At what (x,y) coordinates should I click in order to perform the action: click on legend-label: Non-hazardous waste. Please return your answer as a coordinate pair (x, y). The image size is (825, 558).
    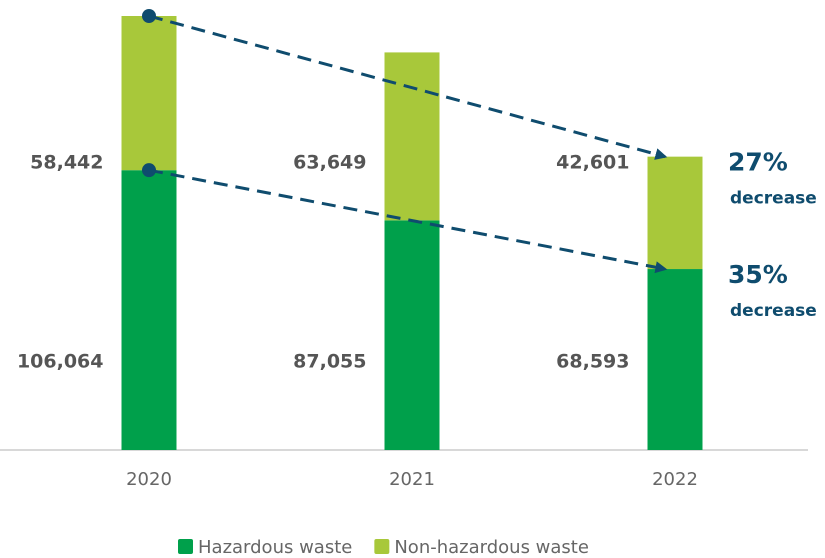
    Looking at the image, I should click on (491, 547).